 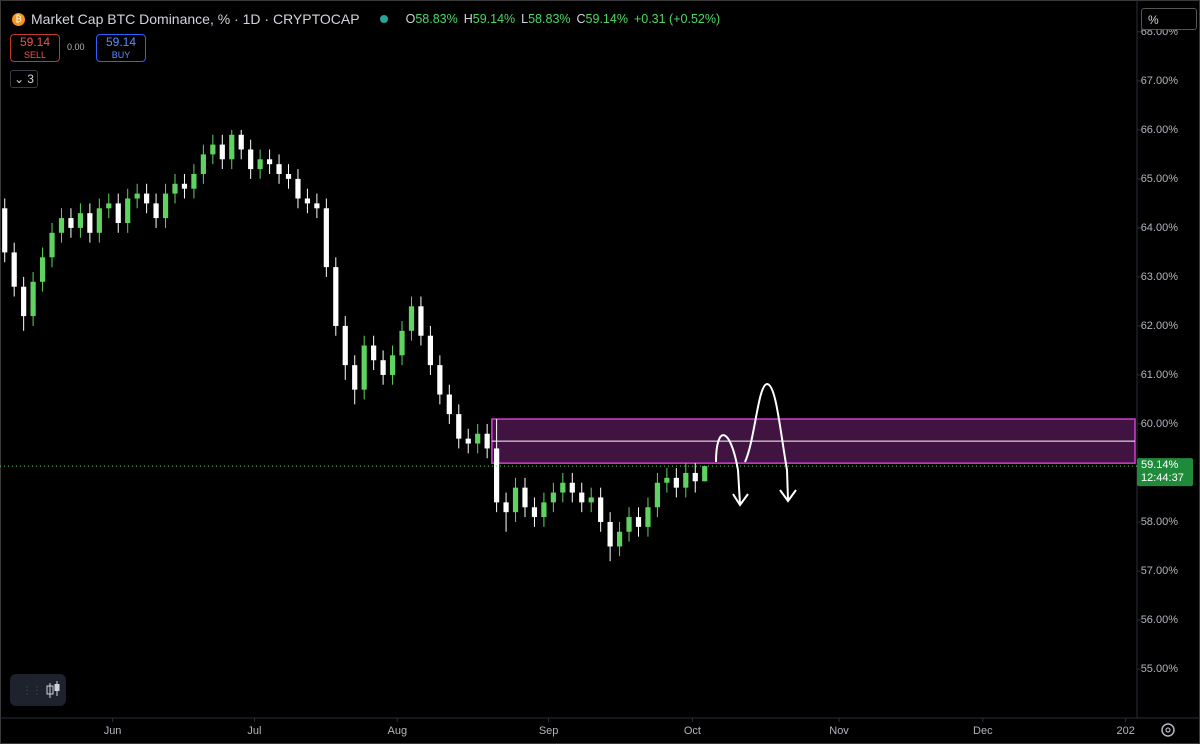 What do you see at coordinates (254, 731) in the screenshot?
I see `x-tick-label: Jul` at bounding box center [254, 731].